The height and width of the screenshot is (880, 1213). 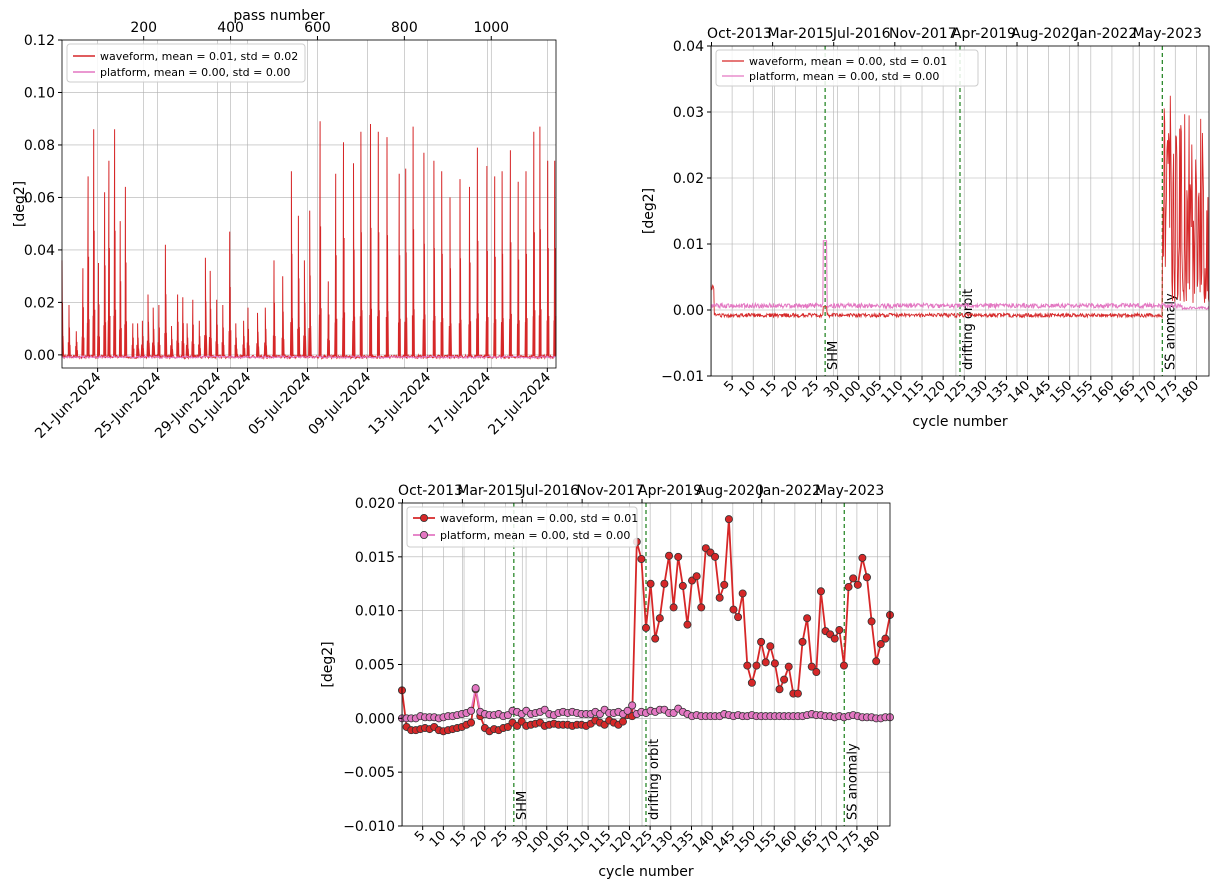 What do you see at coordinates (375, 612) in the screenshot?
I see `y-tick-label: 0.010` at bounding box center [375, 612].